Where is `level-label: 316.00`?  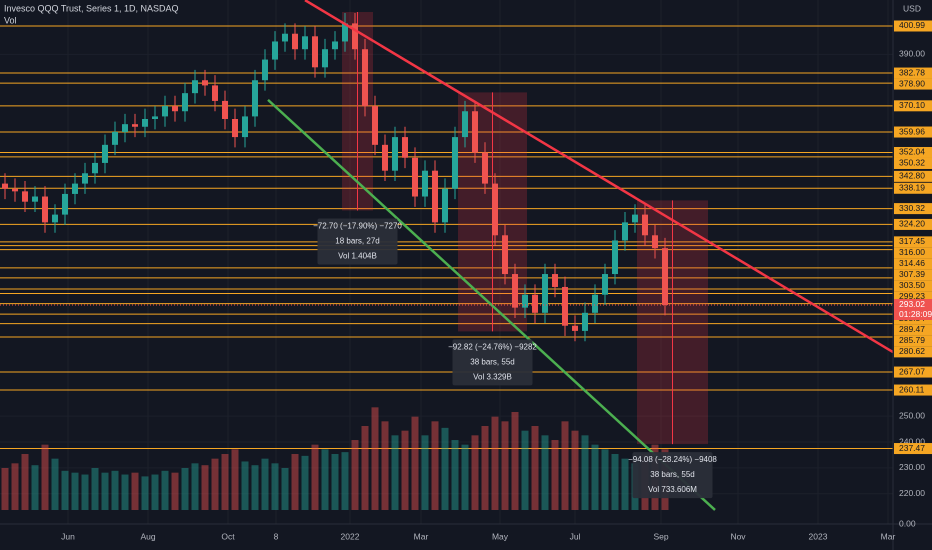
level-label: 316.00 is located at coordinates (912, 252).